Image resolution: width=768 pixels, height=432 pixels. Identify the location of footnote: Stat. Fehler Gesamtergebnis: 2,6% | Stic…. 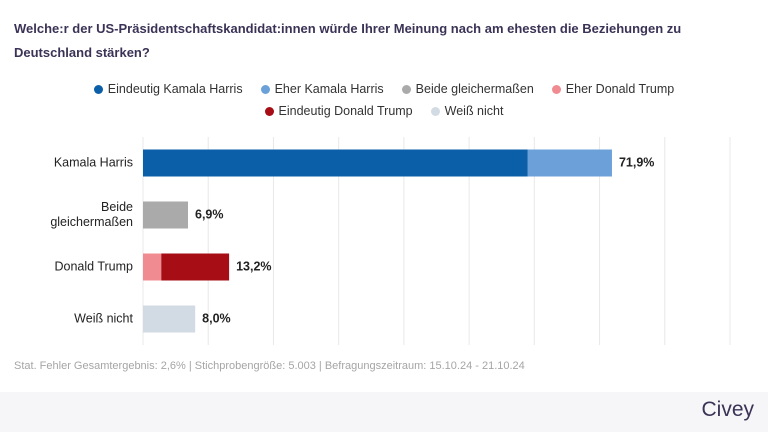
(269, 366).